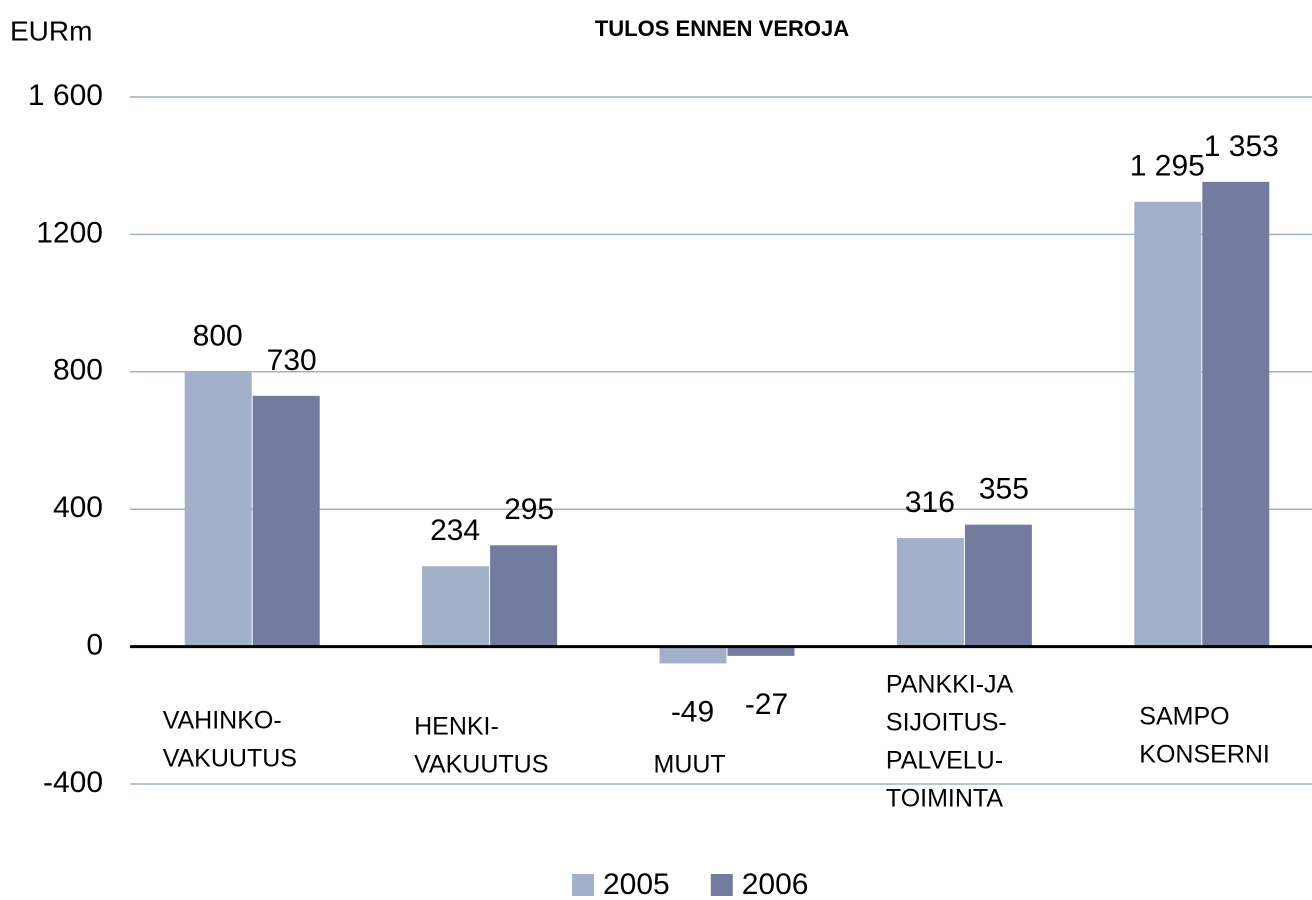 Image resolution: width=1312 pixels, height=900 pixels. Describe the element at coordinates (94, 645) in the screenshot. I see `y-tick-label: 0` at that location.